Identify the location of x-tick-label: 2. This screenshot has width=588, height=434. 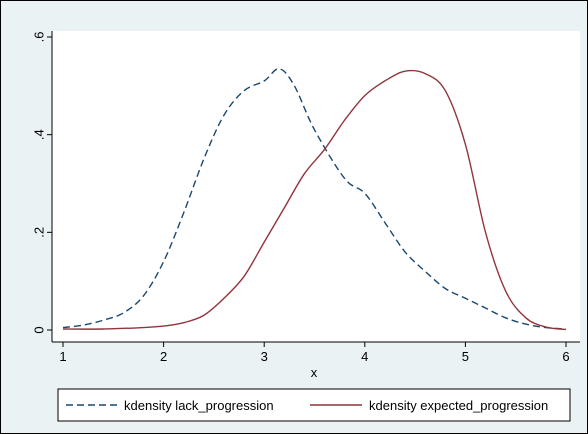
(163, 356).